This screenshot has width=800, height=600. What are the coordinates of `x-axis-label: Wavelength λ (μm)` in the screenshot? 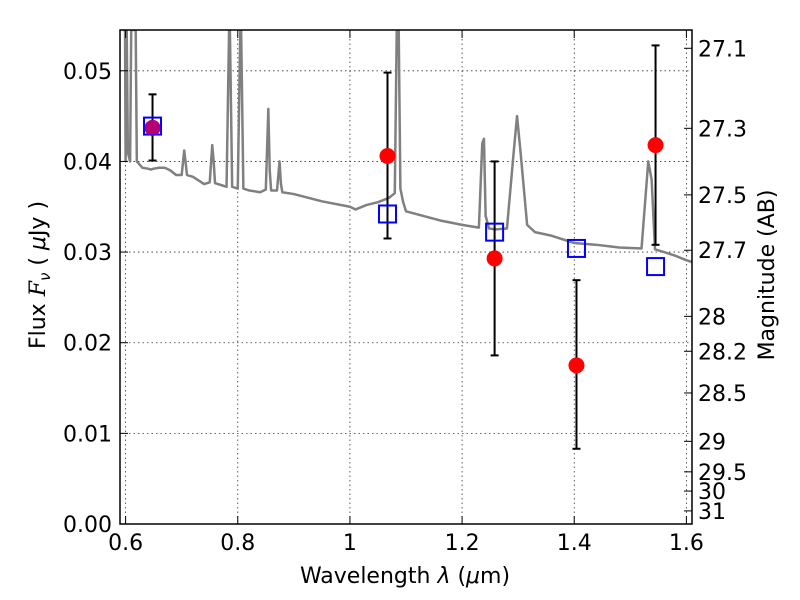 It's located at (405, 576).